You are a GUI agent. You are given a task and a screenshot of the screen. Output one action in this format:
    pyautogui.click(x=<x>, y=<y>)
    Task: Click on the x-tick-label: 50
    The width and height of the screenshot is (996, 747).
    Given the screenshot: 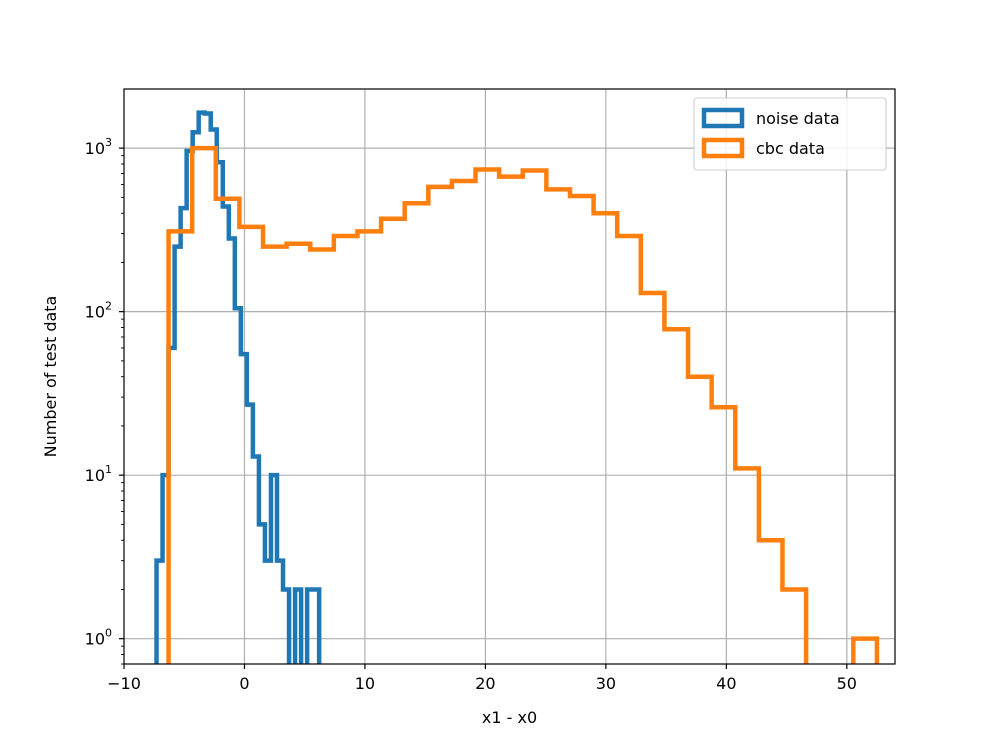 What is the action you would take?
    pyautogui.click(x=847, y=683)
    